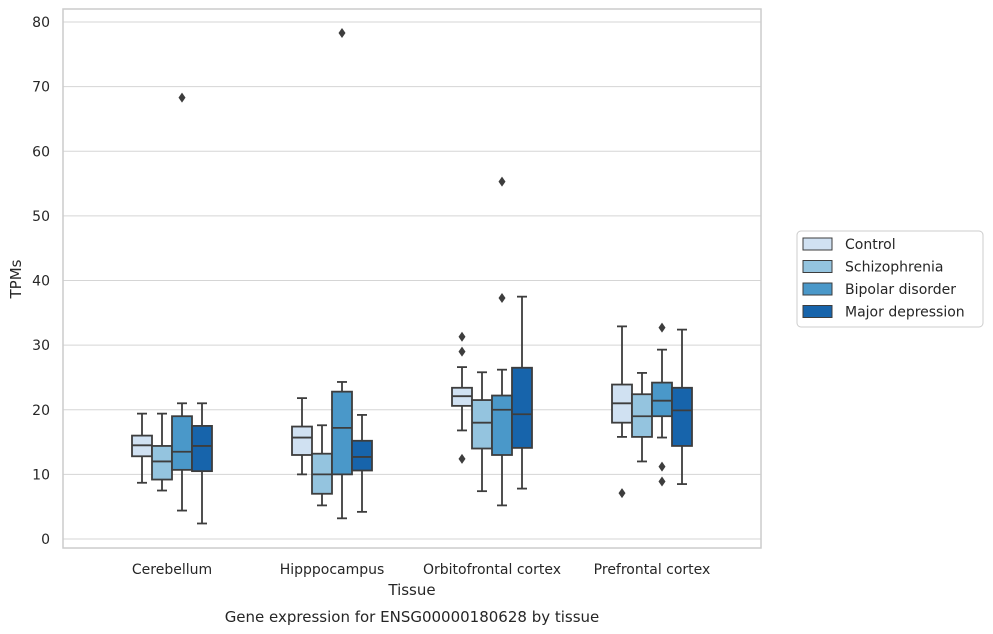 Image resolution: width=993 pixels, height=634 pixels. What do you see at coordinates (870, 245) in the screenshot?
I see `legend-label: Control` at bounding box center [870, 245].